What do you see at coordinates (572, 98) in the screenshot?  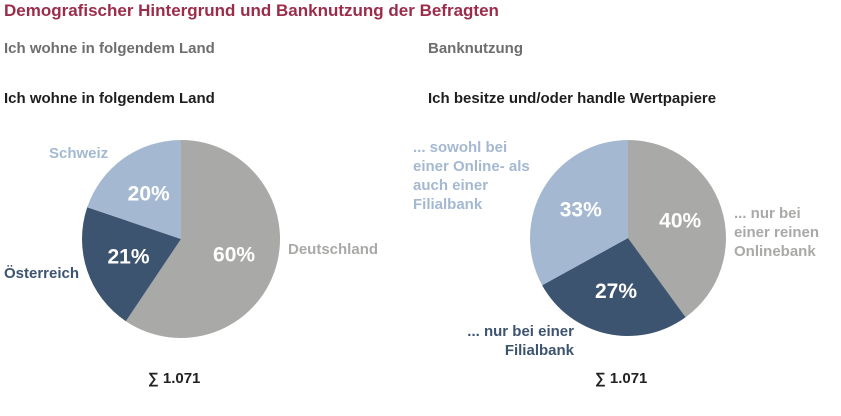 I see `chart-title-securities: Ich besitze und/oder handle Wertpapiere` at bounding box center [572, 98].